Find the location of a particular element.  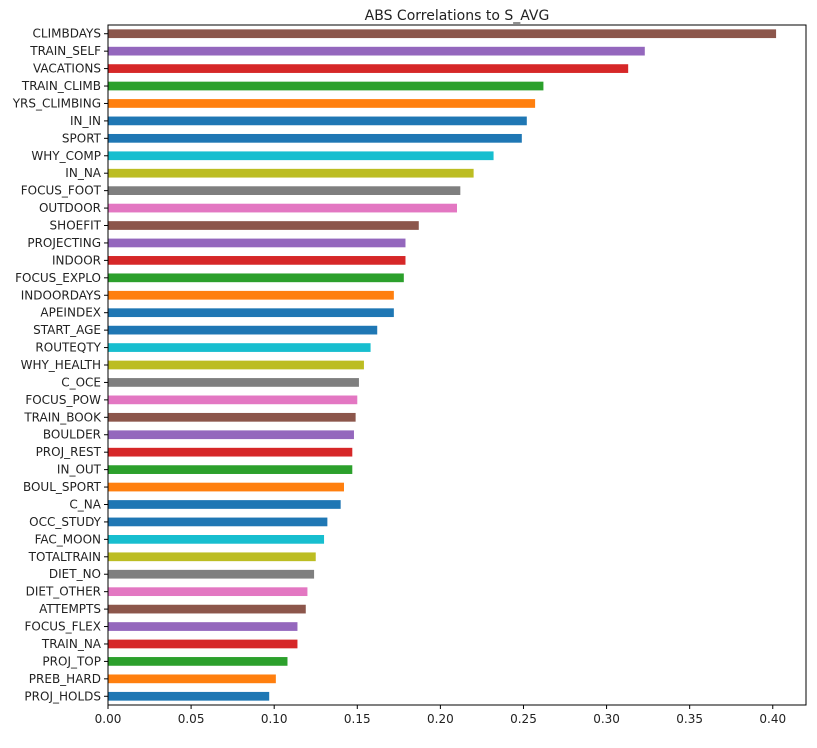

chart-title: ABS Correlations to S_AVG is located at coordinates (457, 16).